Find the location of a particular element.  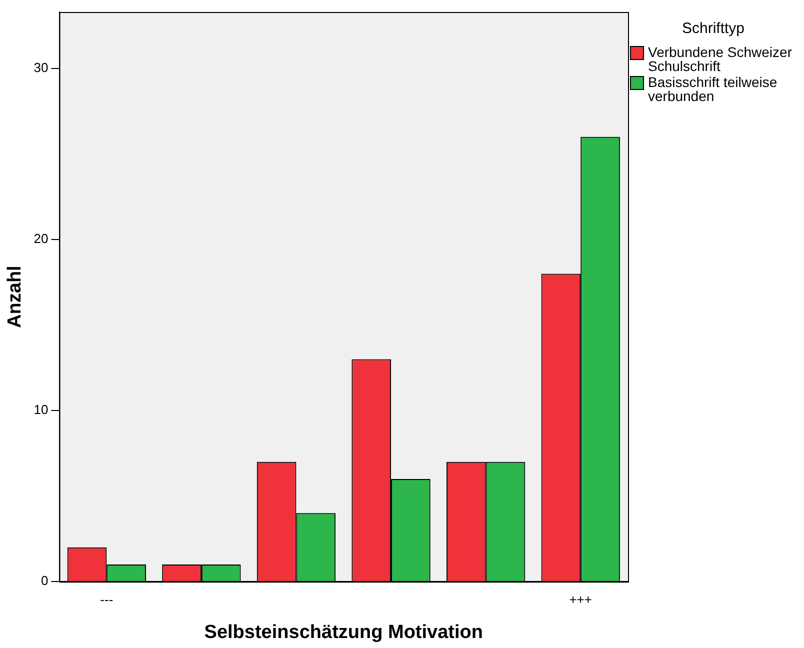

x-tick-label: +++ is located at coordinates (580, 599).